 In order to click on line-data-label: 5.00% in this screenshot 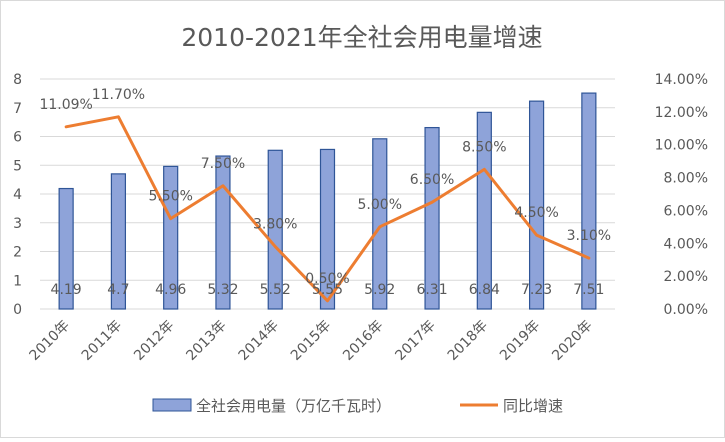, I will do `click(380, 205)`.